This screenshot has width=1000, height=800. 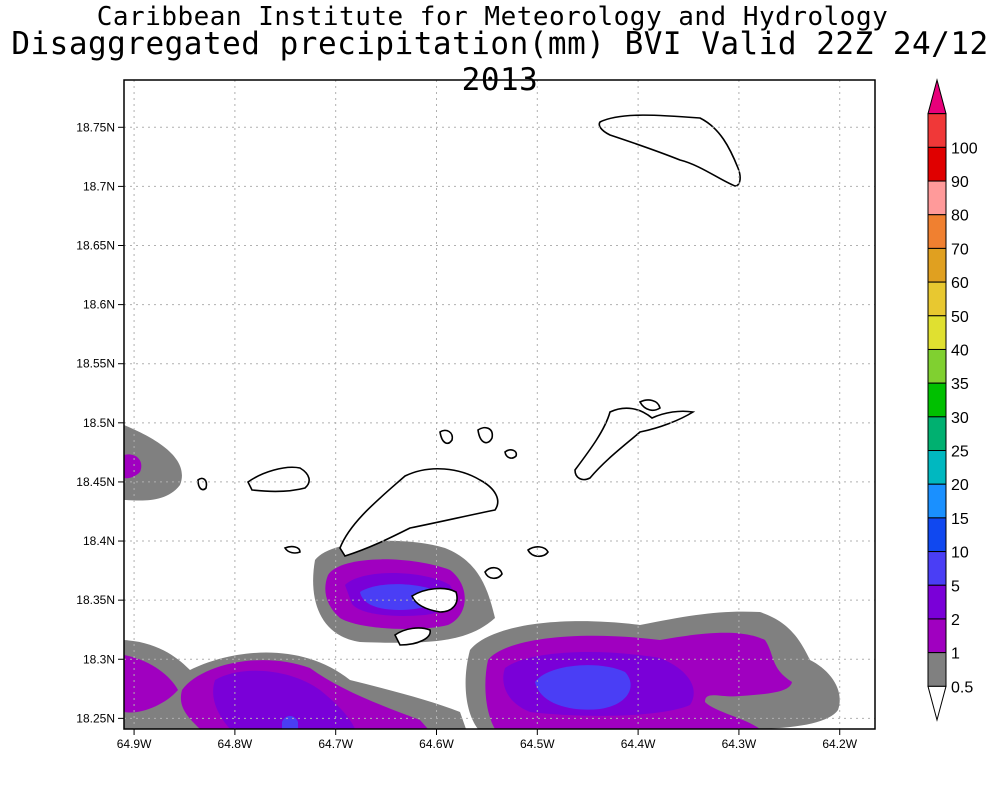 What do you see at coordinates (412, 636) in the screenshot?
I see `peter-island` at bounding box center [412, 636].